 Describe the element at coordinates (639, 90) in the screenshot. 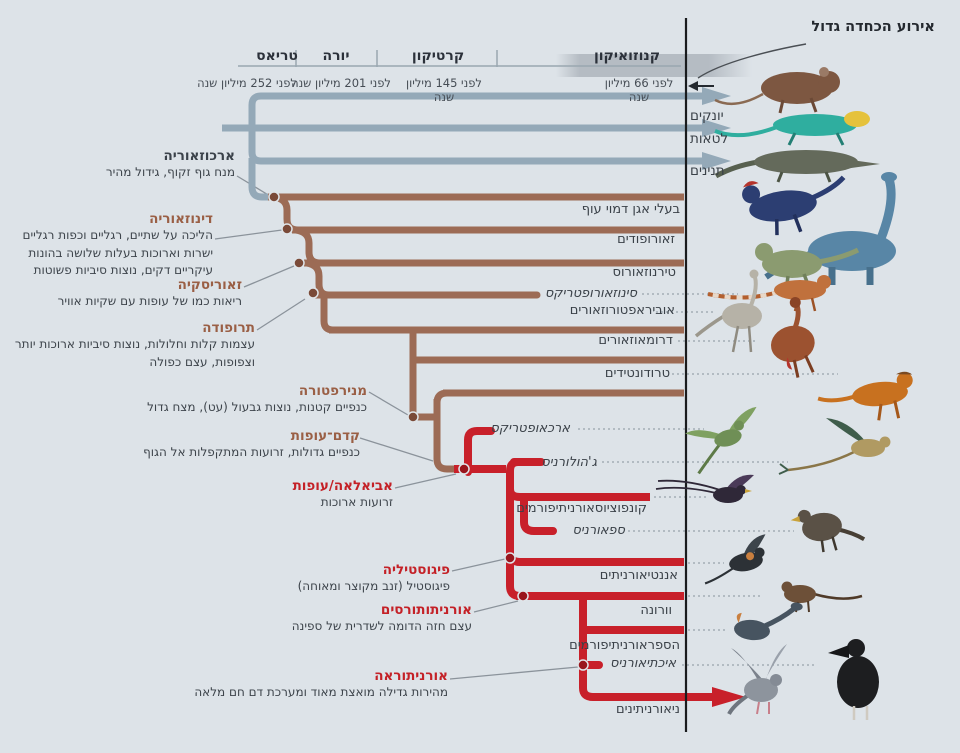

I see `caption-66my: לפני 66 מיליון שנה` at that location.